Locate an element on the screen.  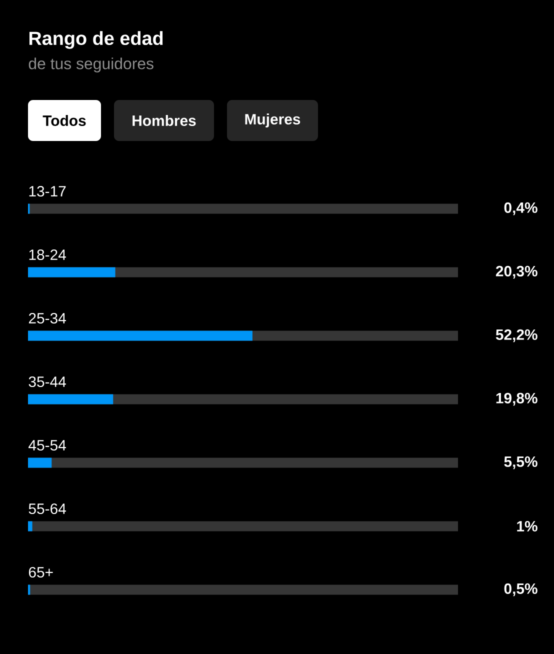
y-tick-label: 18-24 is located at coordinates (47, 254).